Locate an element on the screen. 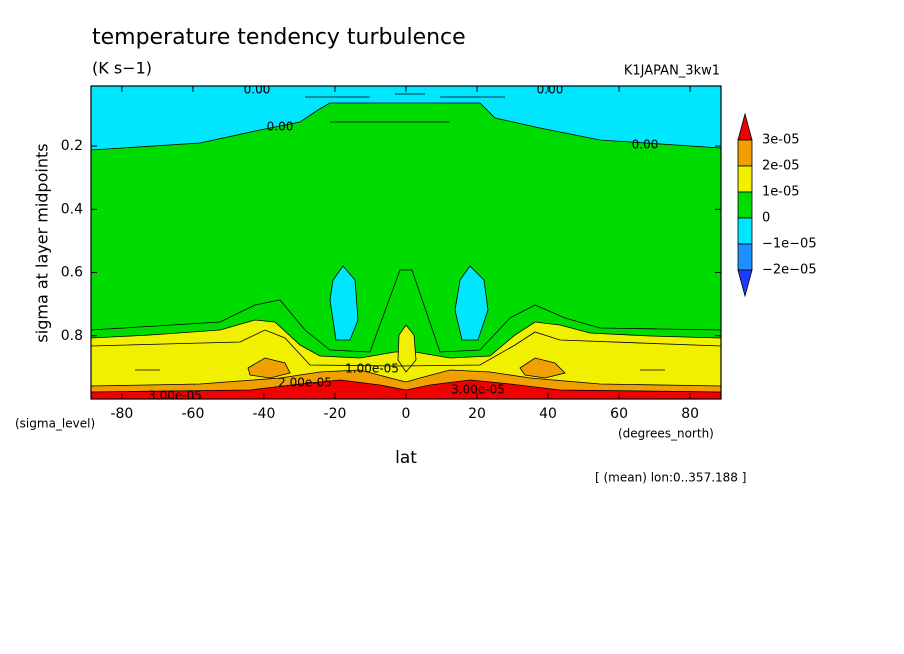  x-tick-label: 40 is located at coordinates (548, 414).